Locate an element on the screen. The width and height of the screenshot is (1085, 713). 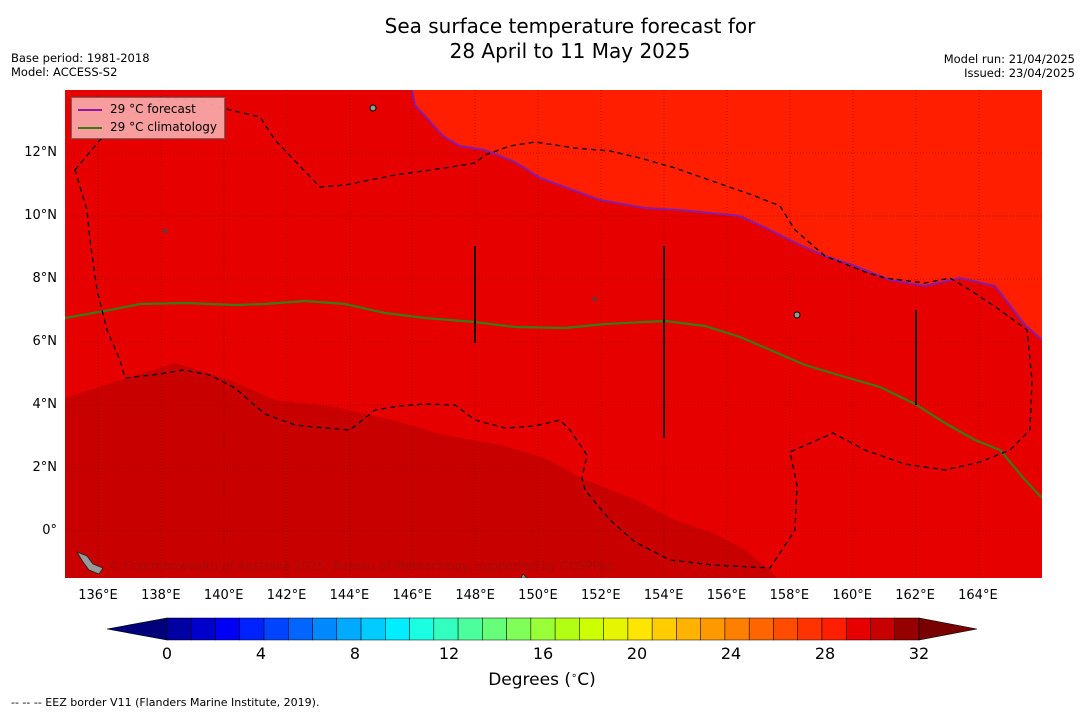
legend-item-forecast: 29 °C forecast is located at coordinates (137, 109).